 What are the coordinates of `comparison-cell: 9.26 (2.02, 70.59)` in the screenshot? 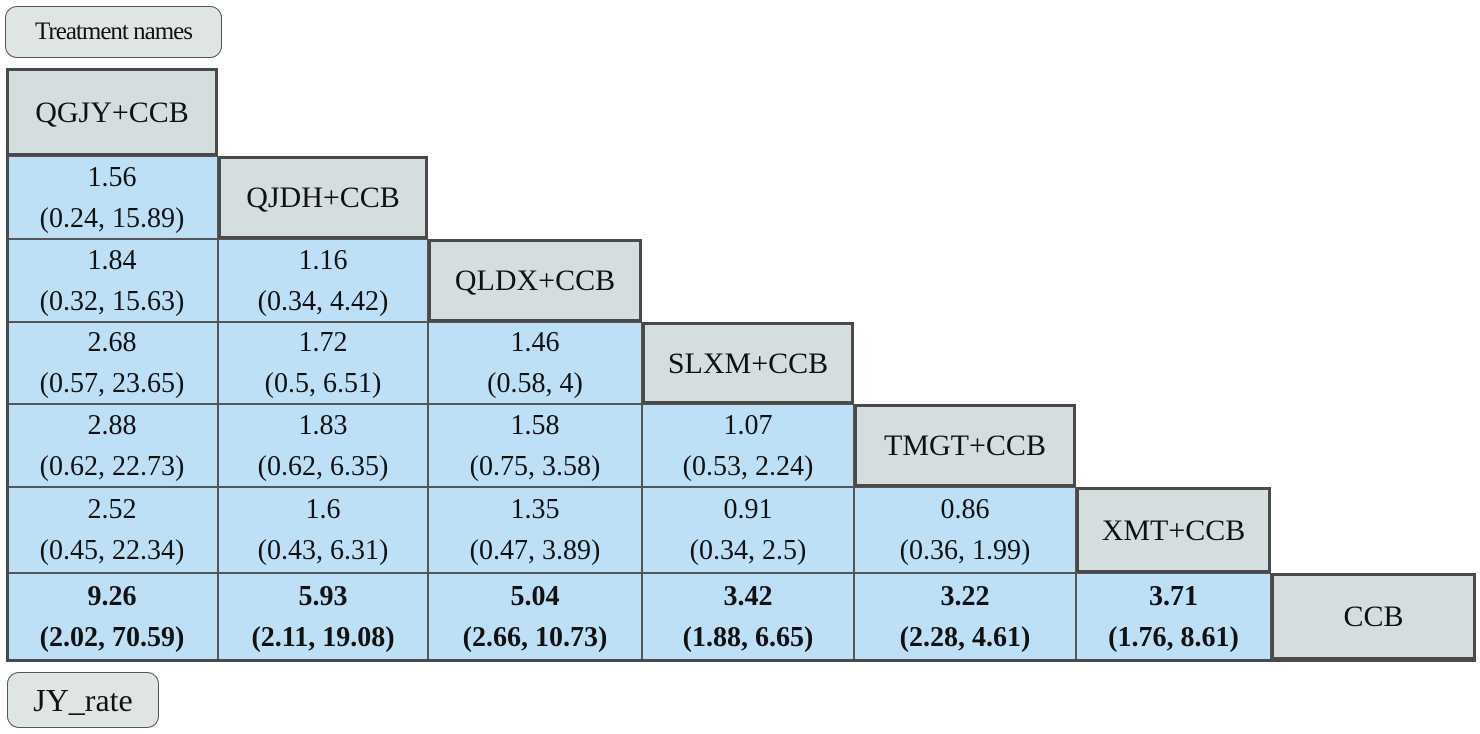 It's located at (112, 616).